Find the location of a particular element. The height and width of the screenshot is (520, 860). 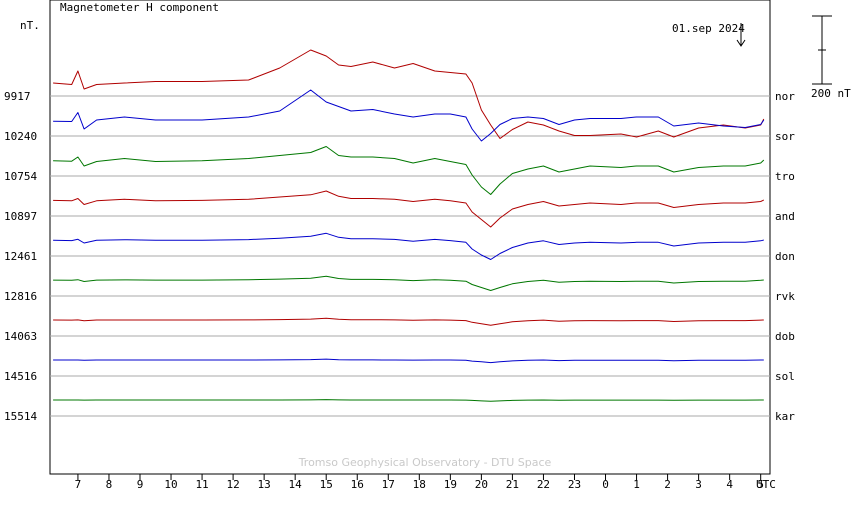

baseline-value-nor: 9917 is located at coordinates (17, 96).